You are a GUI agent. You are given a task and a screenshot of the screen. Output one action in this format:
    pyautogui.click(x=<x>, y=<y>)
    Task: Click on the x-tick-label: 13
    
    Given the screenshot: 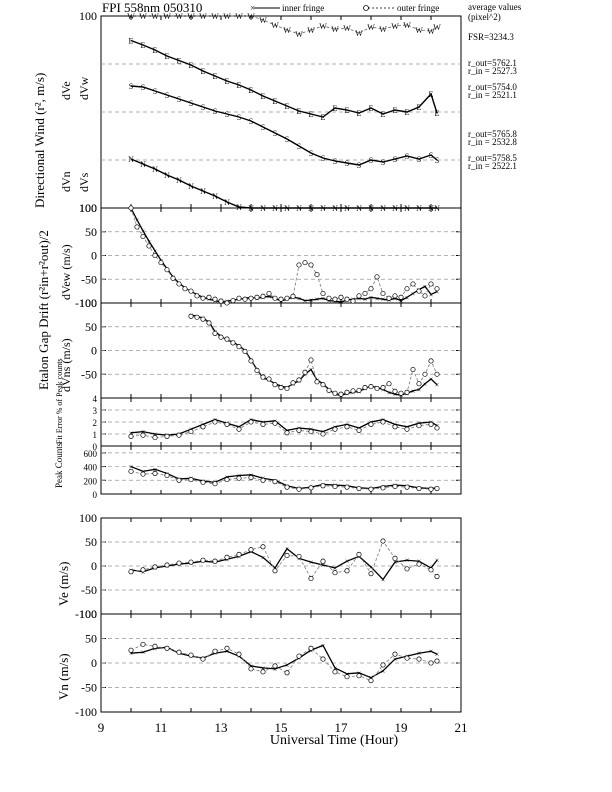 What is the action you would take?
    pyautogui.click(x=221, y=727)
    